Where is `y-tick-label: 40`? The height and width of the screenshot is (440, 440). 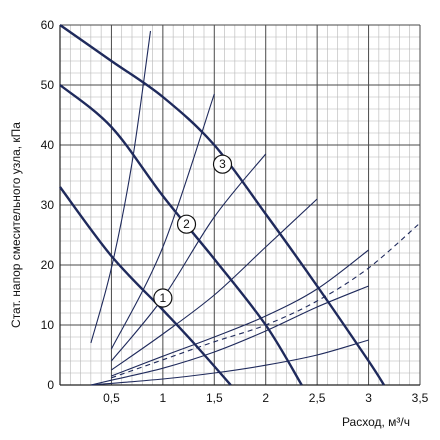
y-tick-label: 40 is located at coordinates (48, 145).